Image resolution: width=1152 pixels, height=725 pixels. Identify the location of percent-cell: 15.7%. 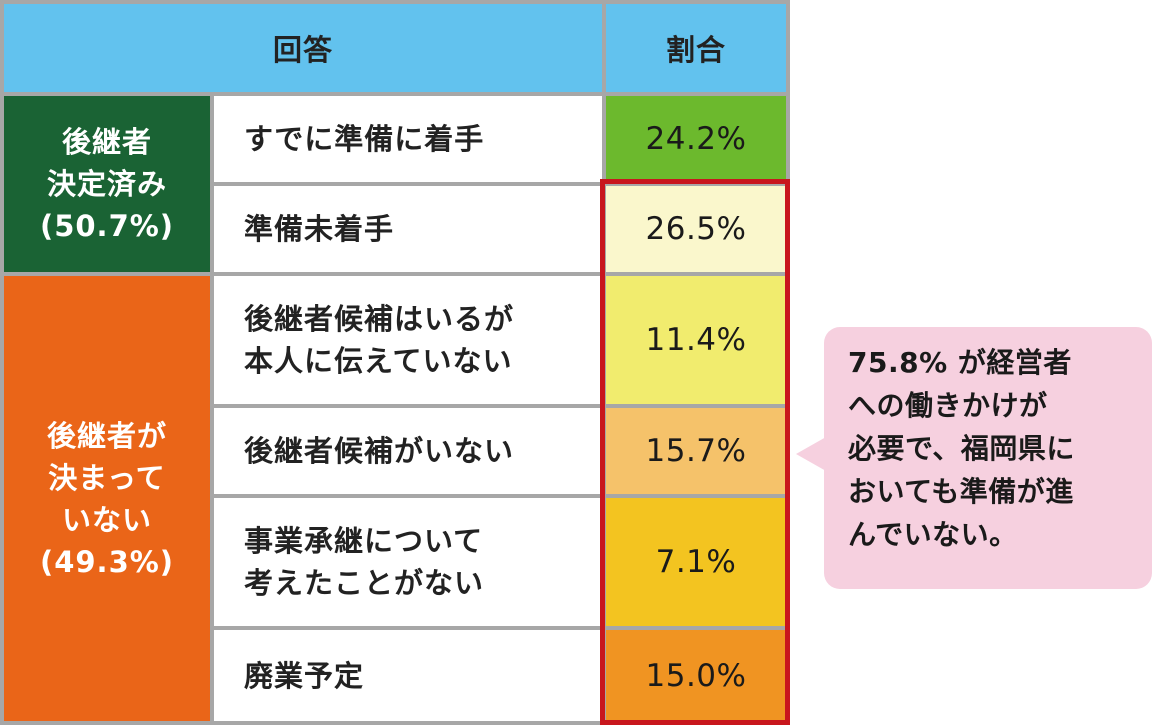
(696, 451).